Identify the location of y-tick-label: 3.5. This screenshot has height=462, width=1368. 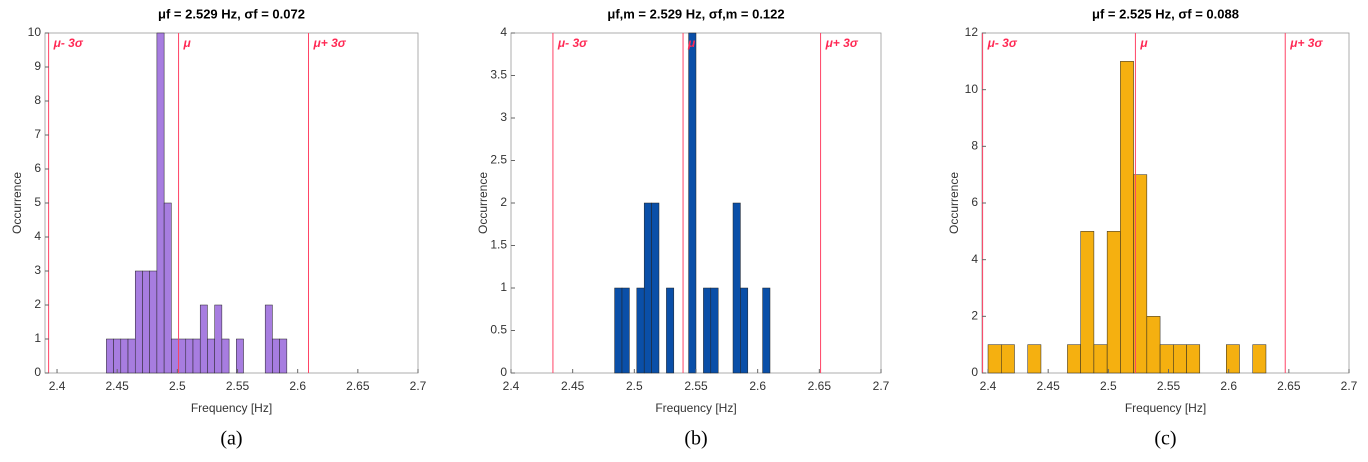
(498, 75).